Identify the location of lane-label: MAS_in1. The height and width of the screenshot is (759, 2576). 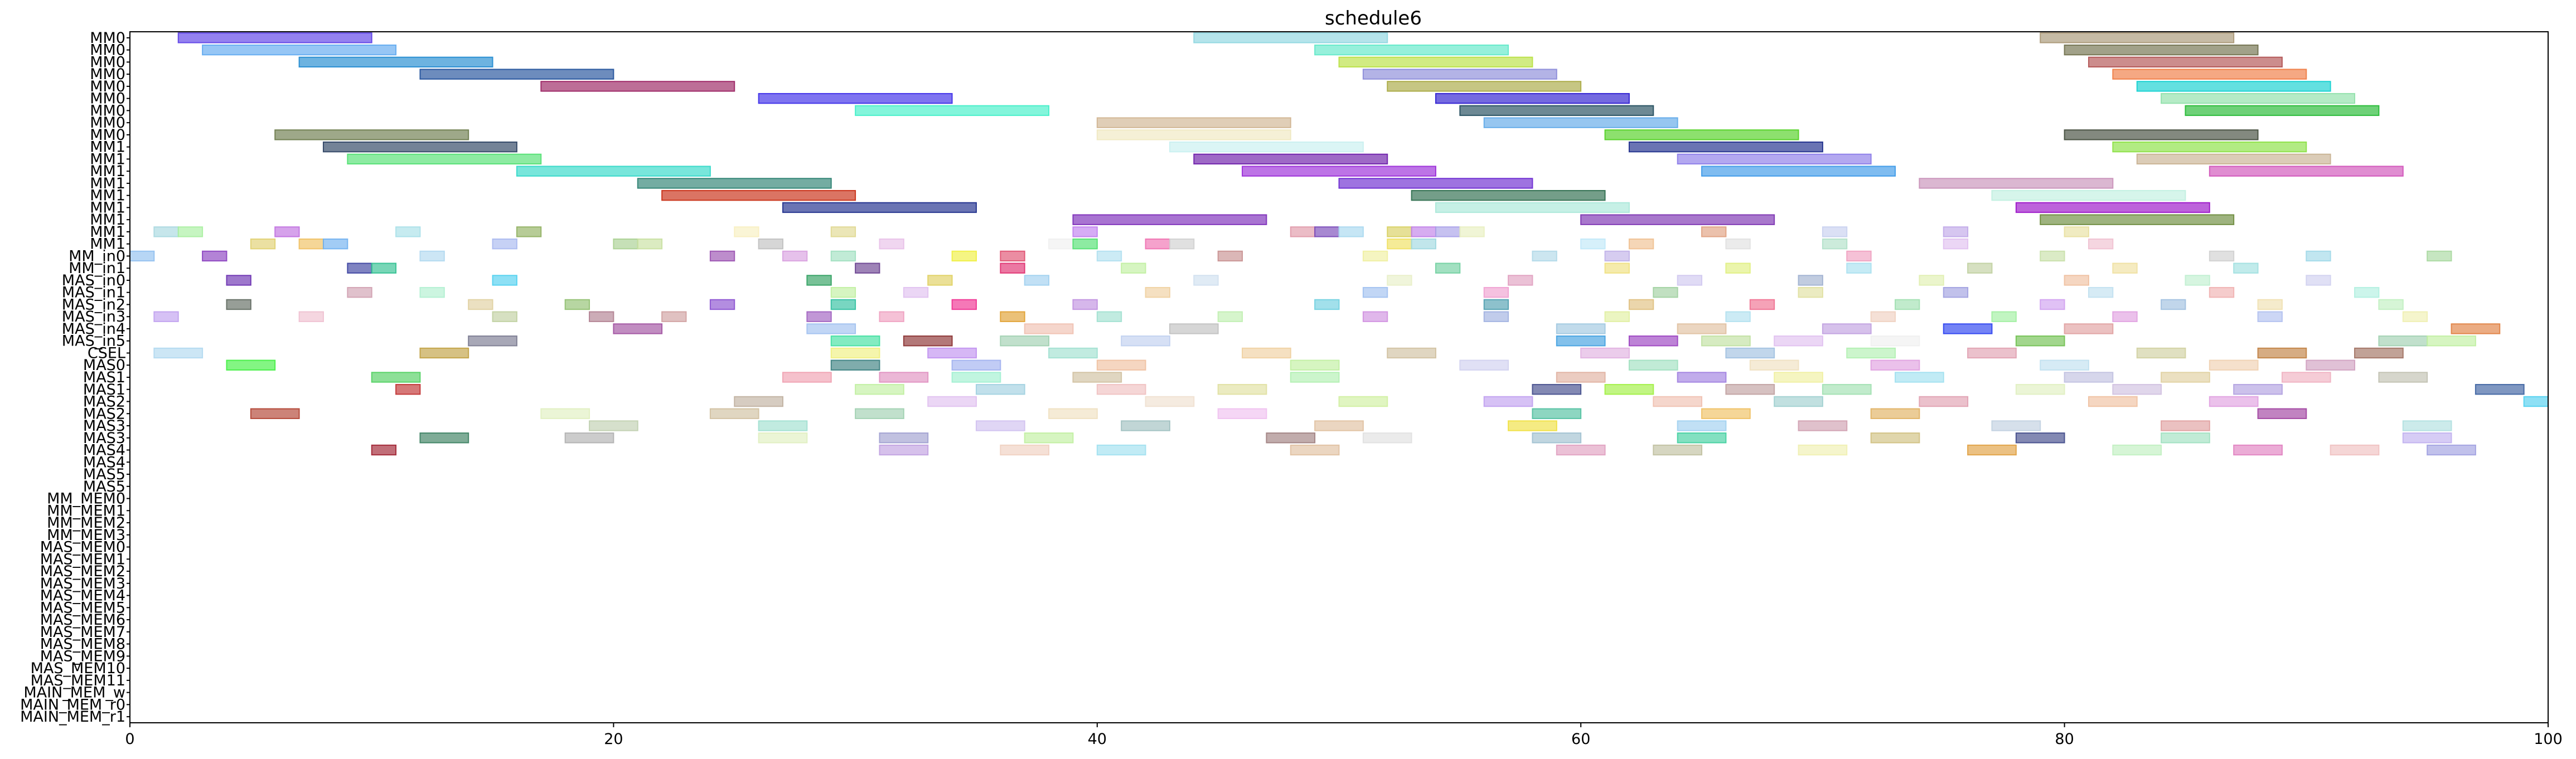
(93, 293).